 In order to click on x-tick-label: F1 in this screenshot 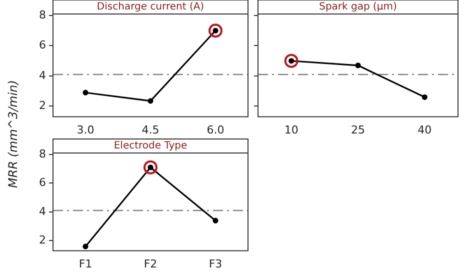, I will do `click(85, 263)`.